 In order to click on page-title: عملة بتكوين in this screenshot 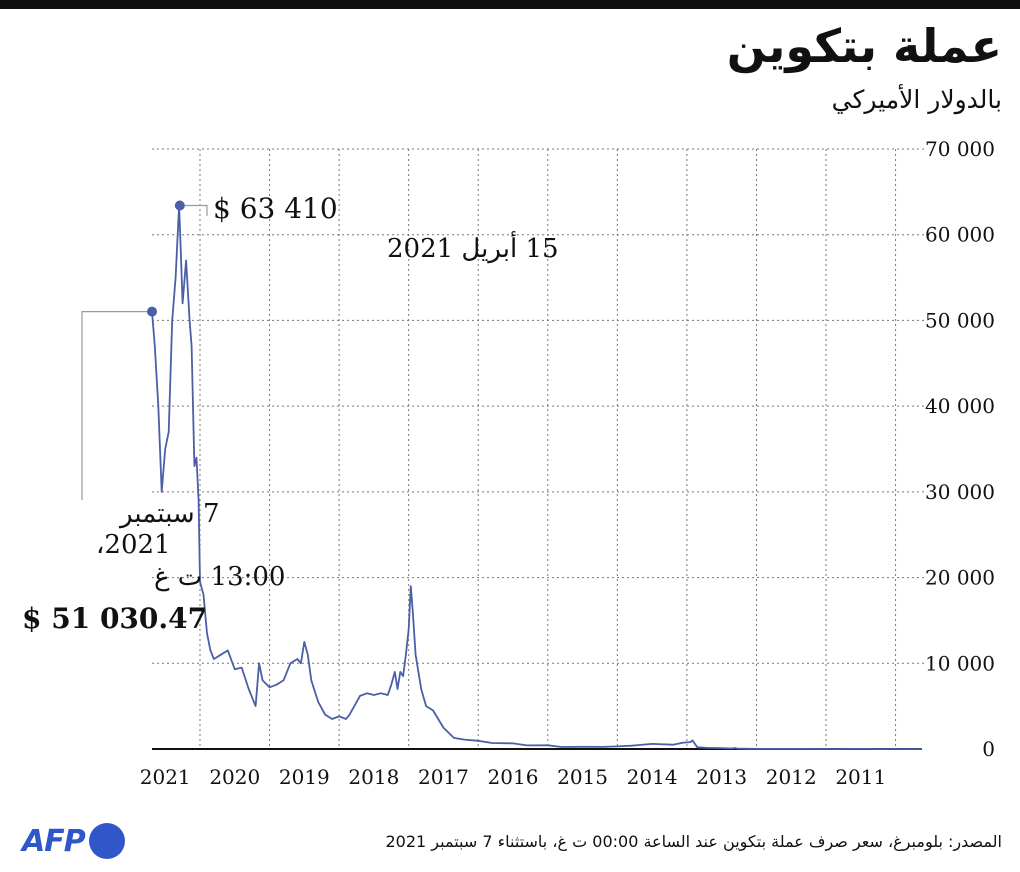, I will do `click(864, 46)`.